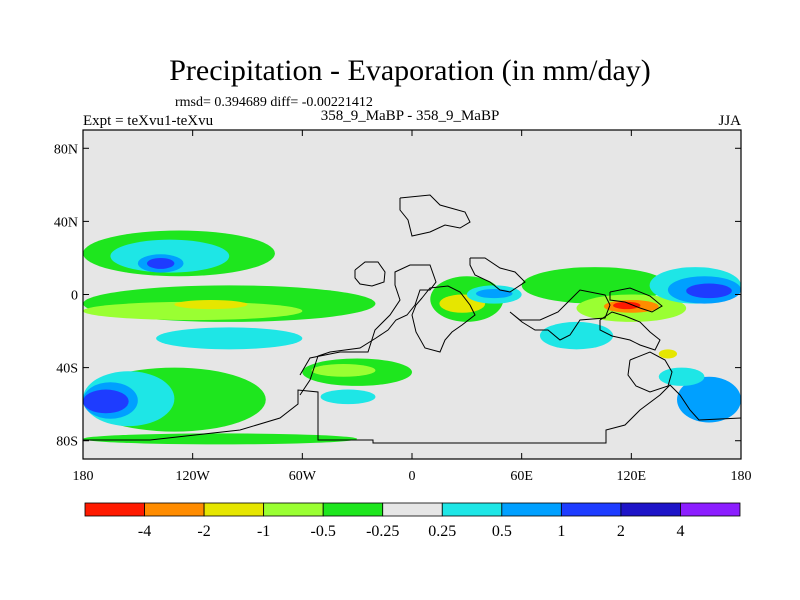  What do you see at coordinates (343, 370) in the screenshot?
I see `region-s-atlantic-lime` at bounding box center [343, 370].